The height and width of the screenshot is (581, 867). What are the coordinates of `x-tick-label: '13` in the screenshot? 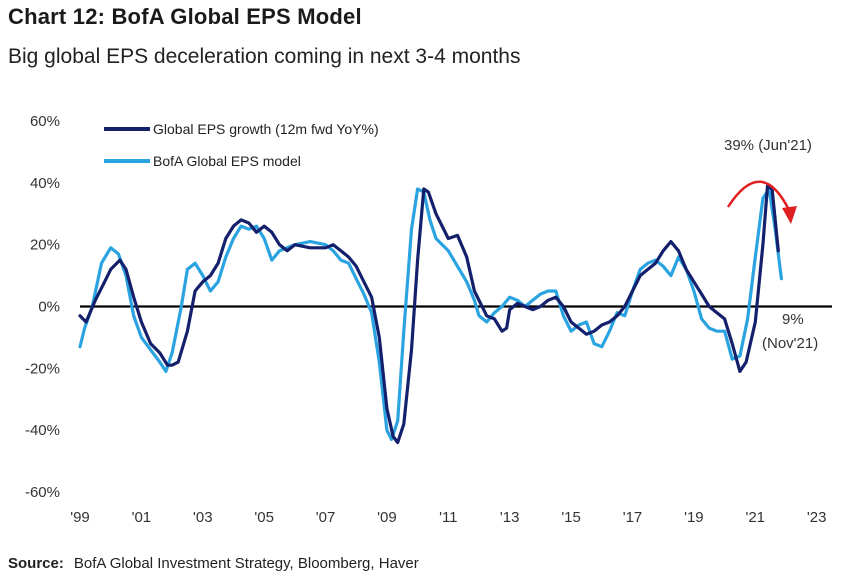 It's located at (510, 517).